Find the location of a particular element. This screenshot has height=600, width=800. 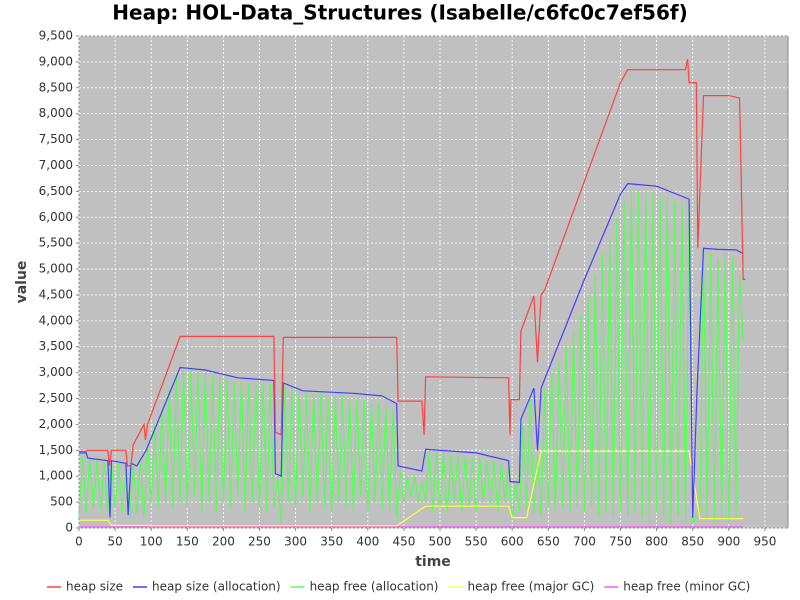

legend-label: heap size is located at coordinates (94, 587).